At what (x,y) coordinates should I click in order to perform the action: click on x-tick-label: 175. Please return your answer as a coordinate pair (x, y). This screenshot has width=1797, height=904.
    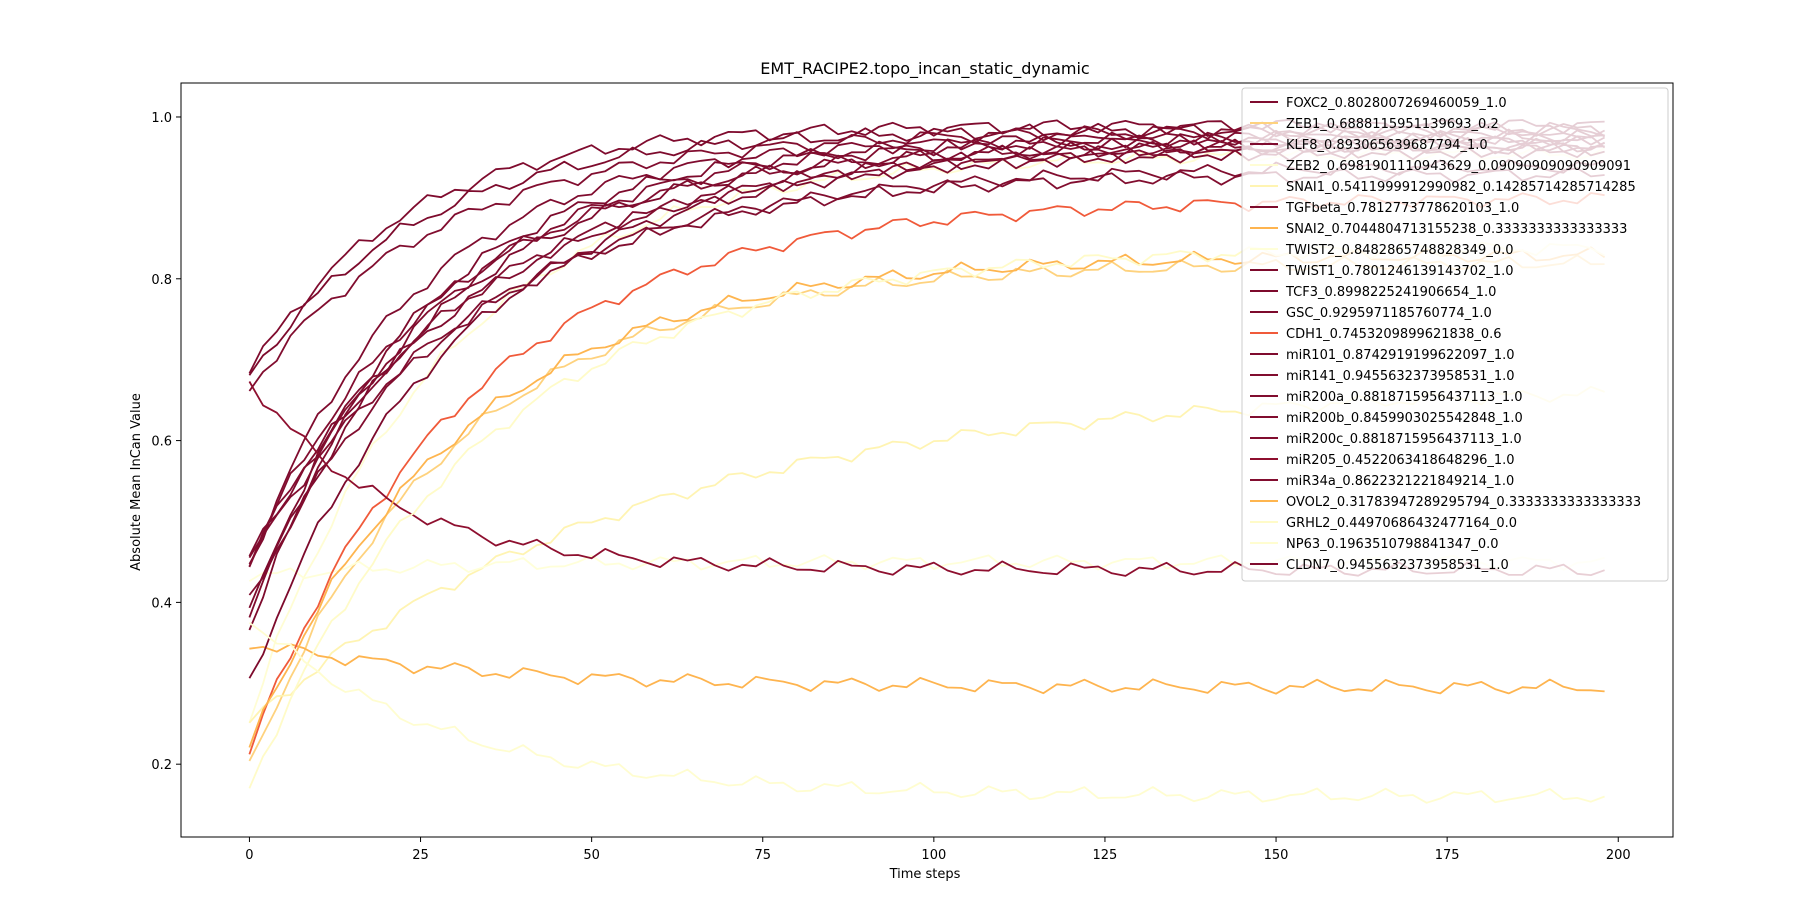
    Looking at the image, I should click on (1447, 855).